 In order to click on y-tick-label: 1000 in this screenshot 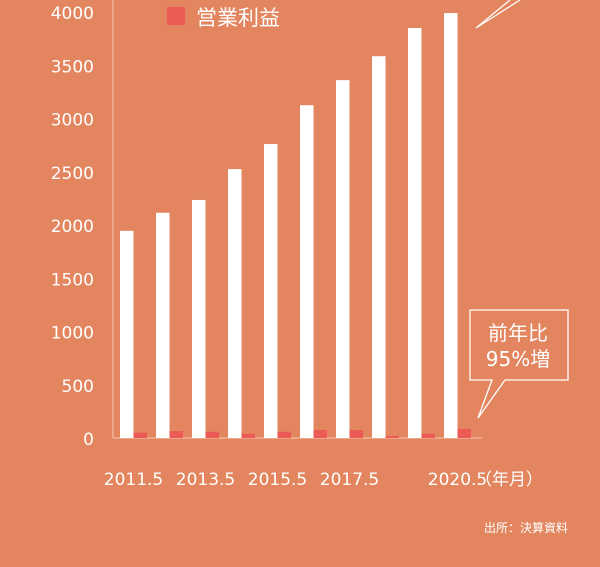, I will do `click(72, 334)`.